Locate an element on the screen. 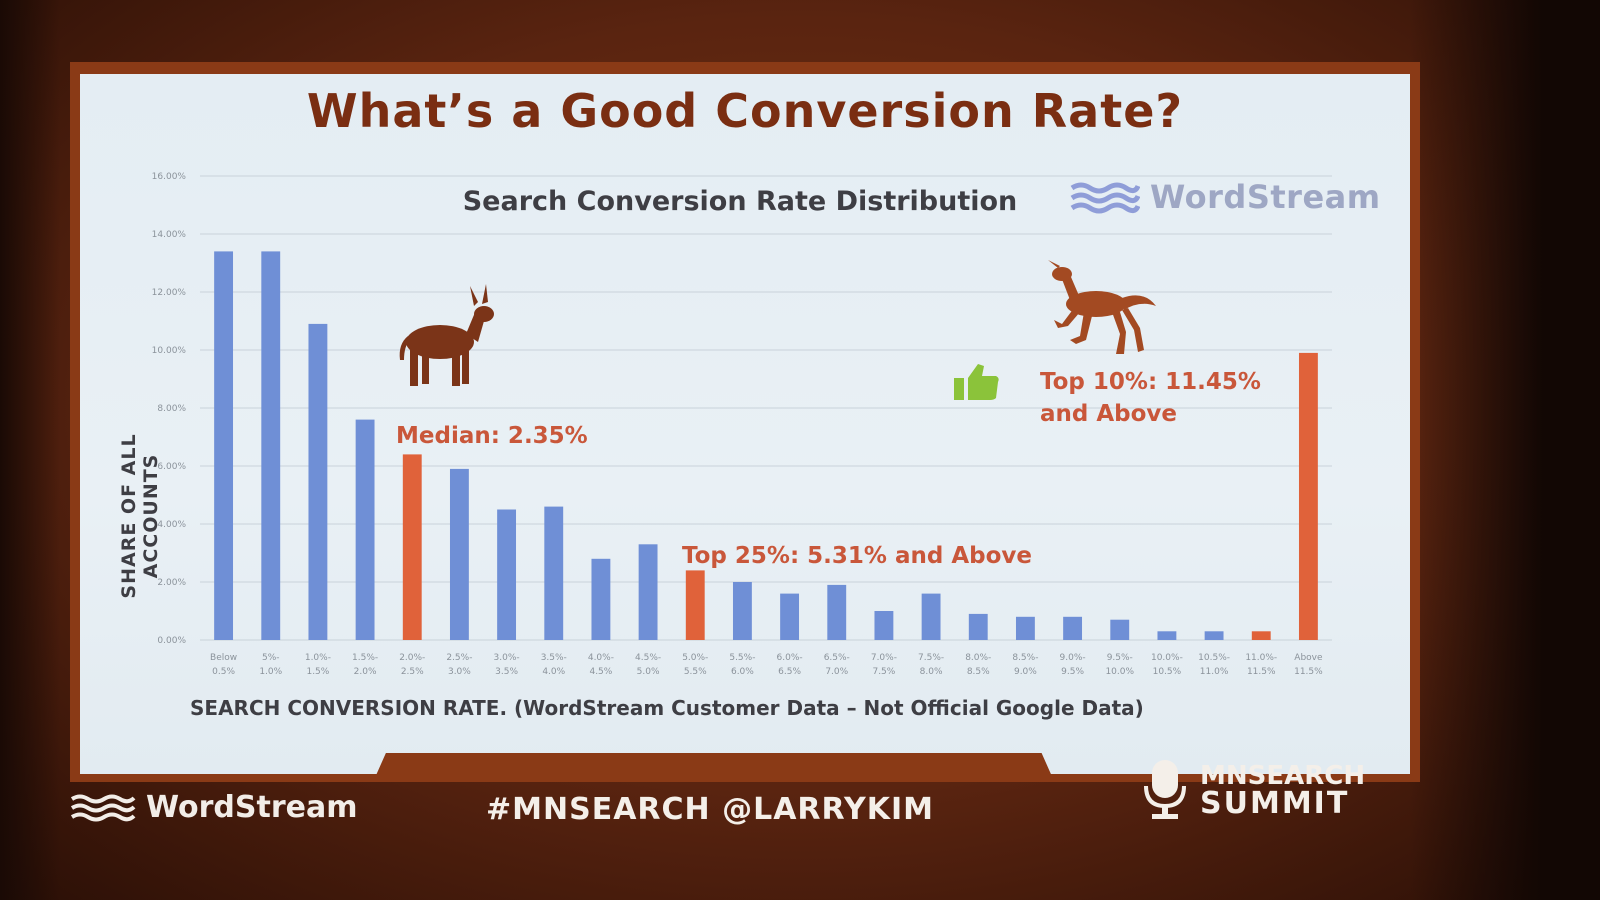  top25-annotation: Top 25%: 5.31% and Above is located at coordinates (857, 556).